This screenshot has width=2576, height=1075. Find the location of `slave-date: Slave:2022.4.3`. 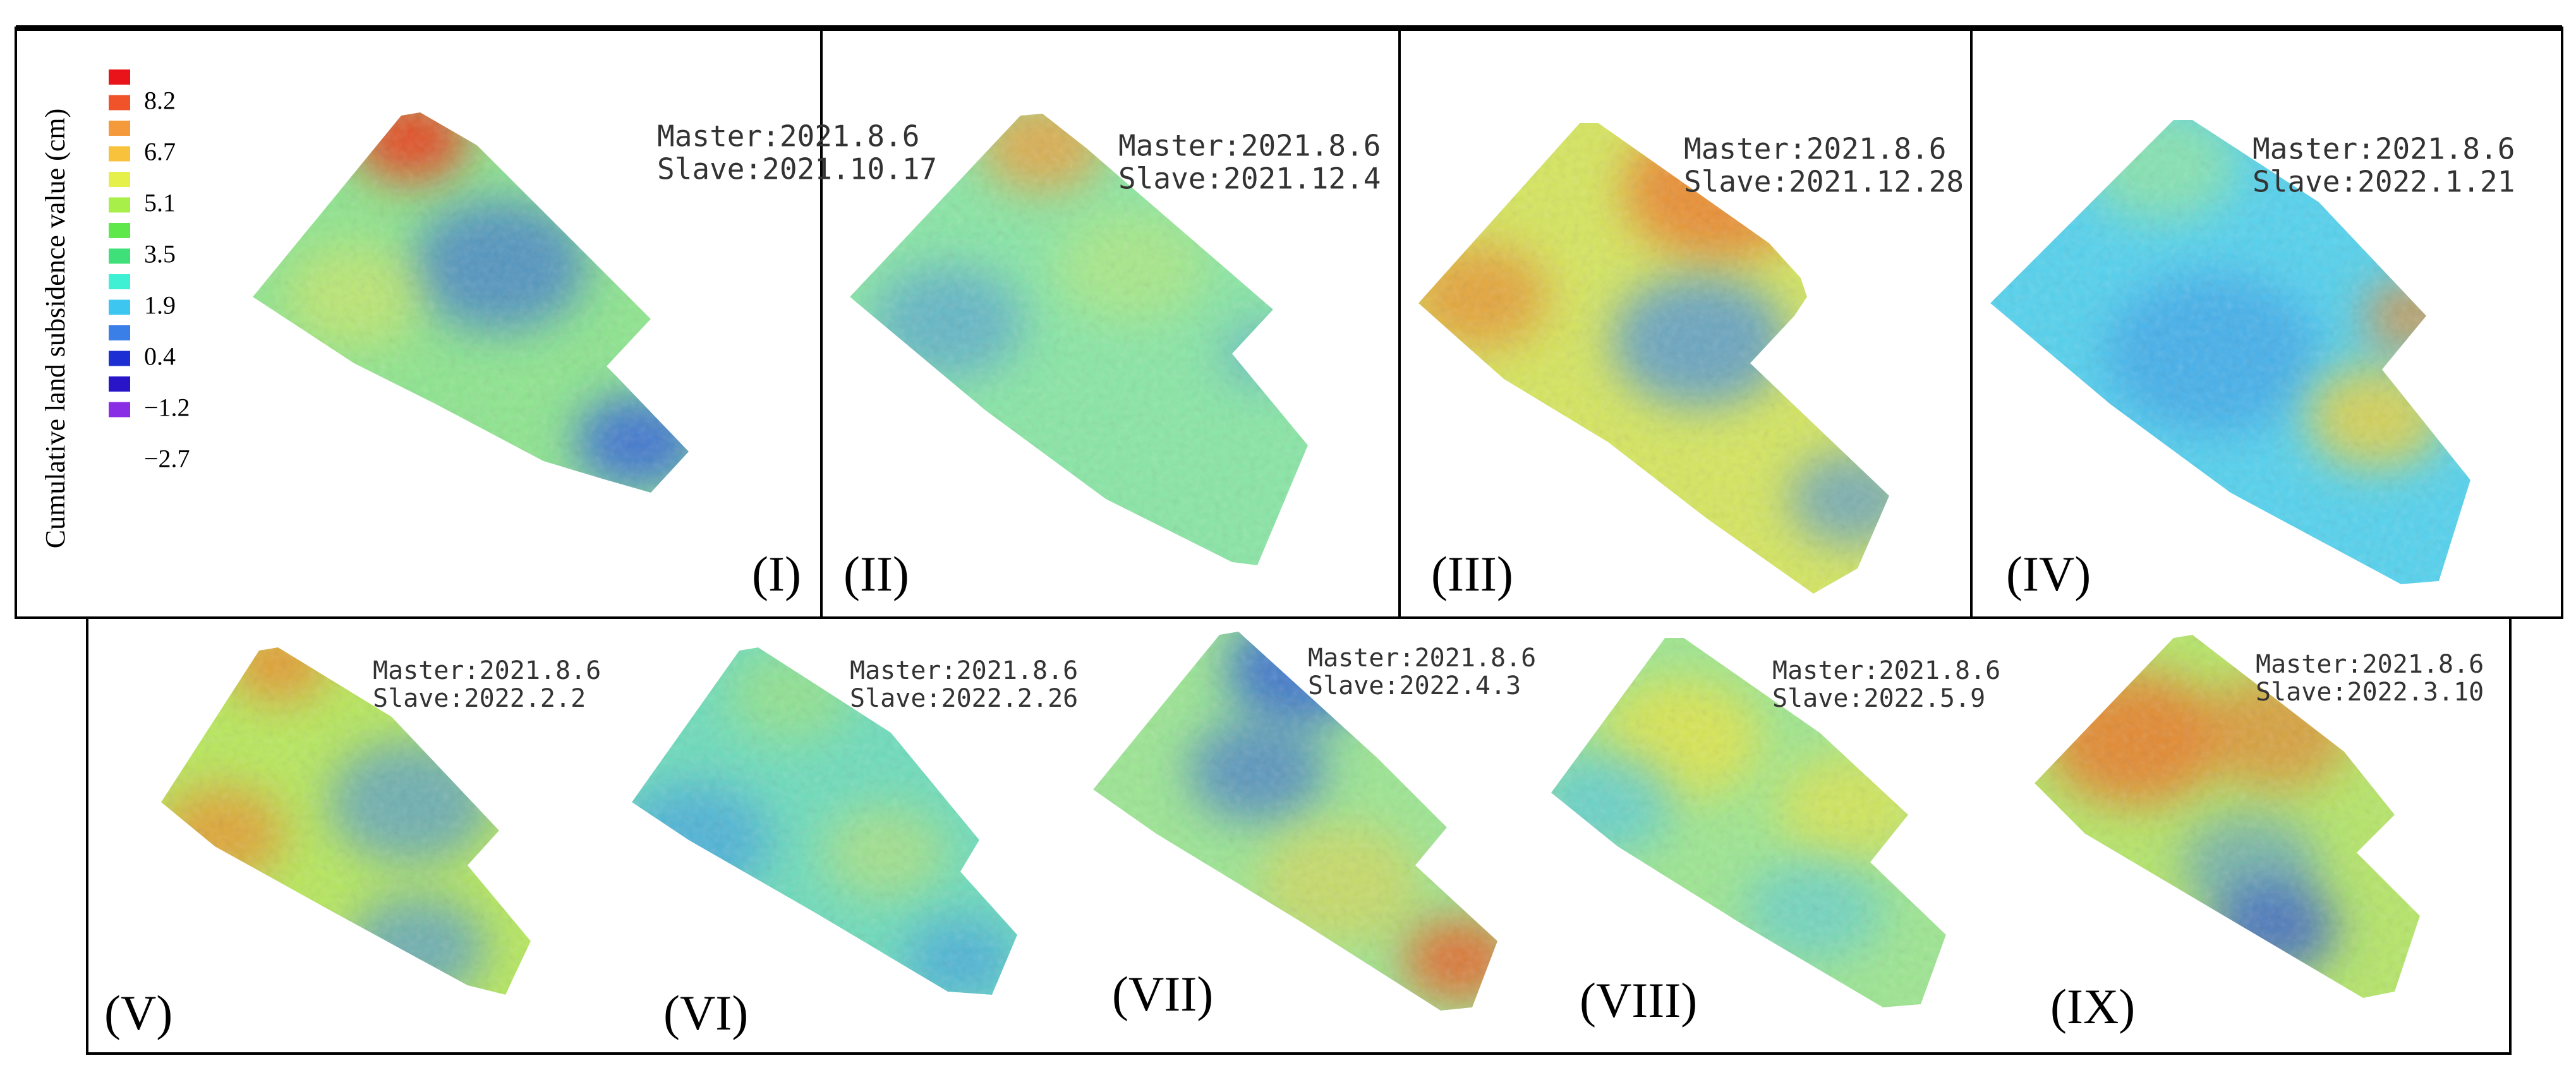

slave-date: Slave:2022.4.3 is located at coordinates (1414, 685).